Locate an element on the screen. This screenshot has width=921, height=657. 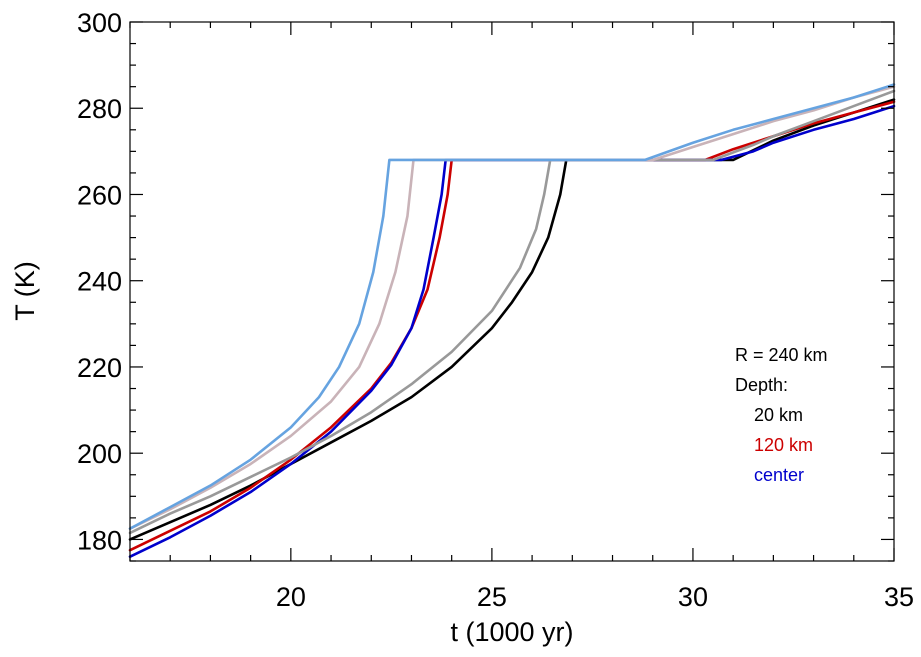
x-axis-title: t (1000 yr) is located at coordinates (511, 632).